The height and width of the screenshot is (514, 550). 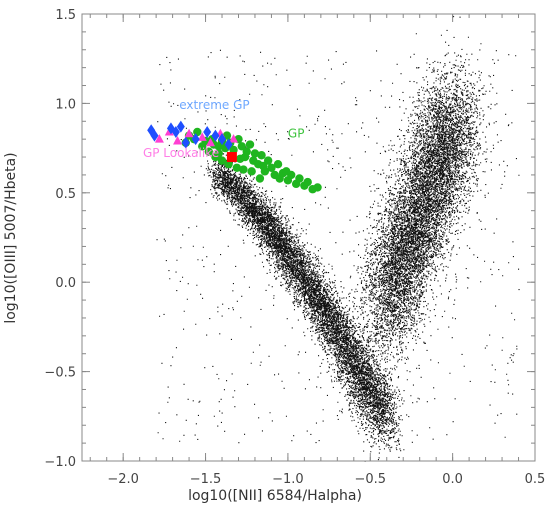 I want to click on y-tick-label: 1.5, so click(x=65, y=15).